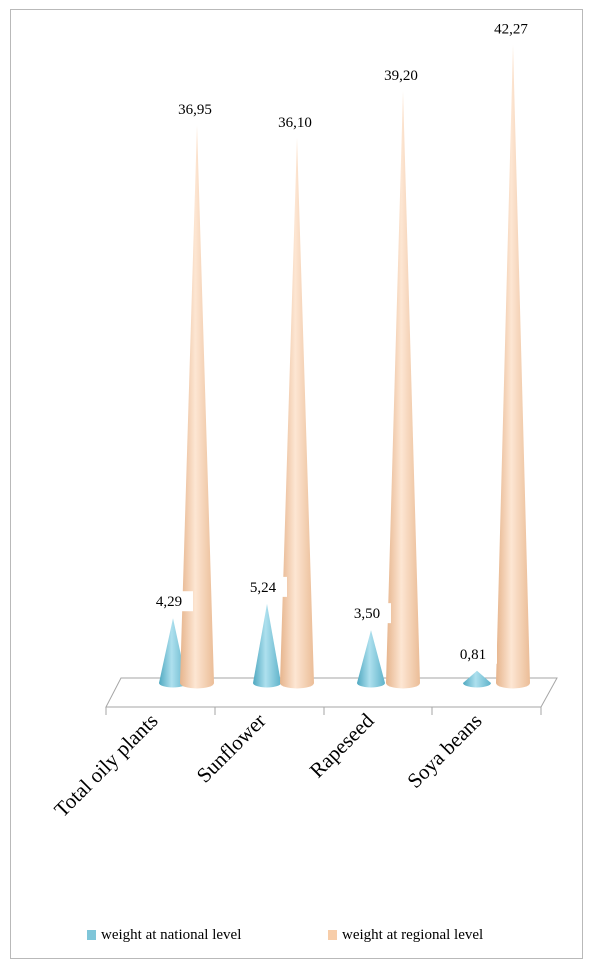 This screenshot has width=595, height=966. I want to click on category-label-1: Sunflower, so click(231, 748).